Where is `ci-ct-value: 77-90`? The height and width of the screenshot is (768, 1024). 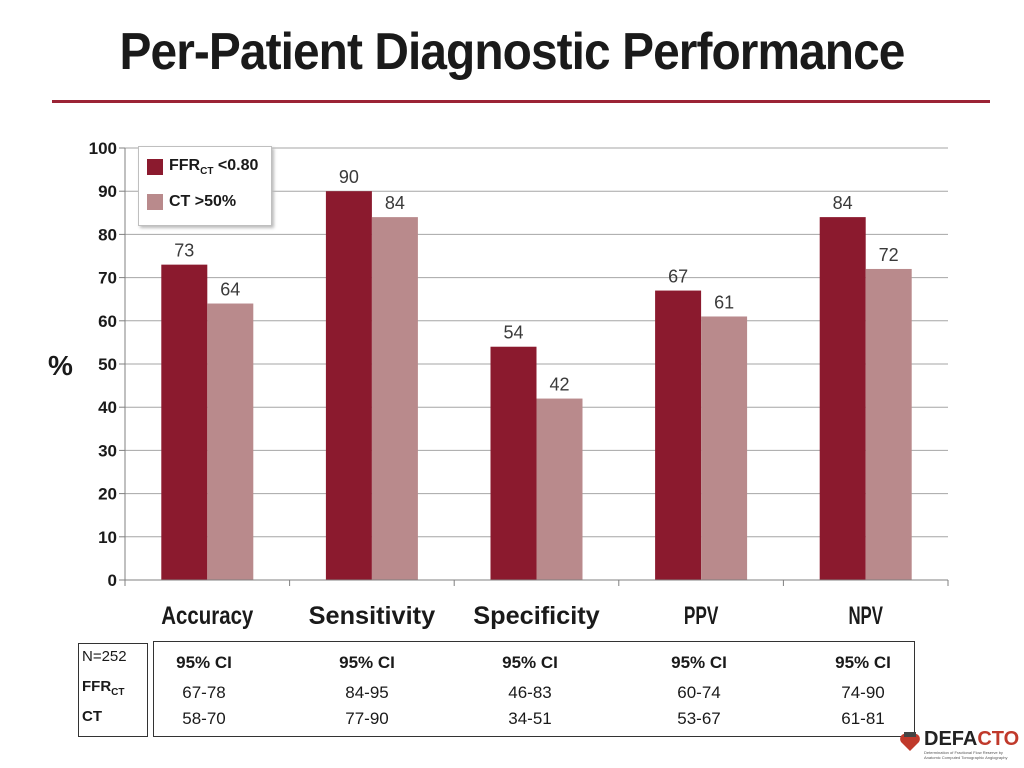 ci-ct-value: 77-90 is located at coordinates (367, 718).